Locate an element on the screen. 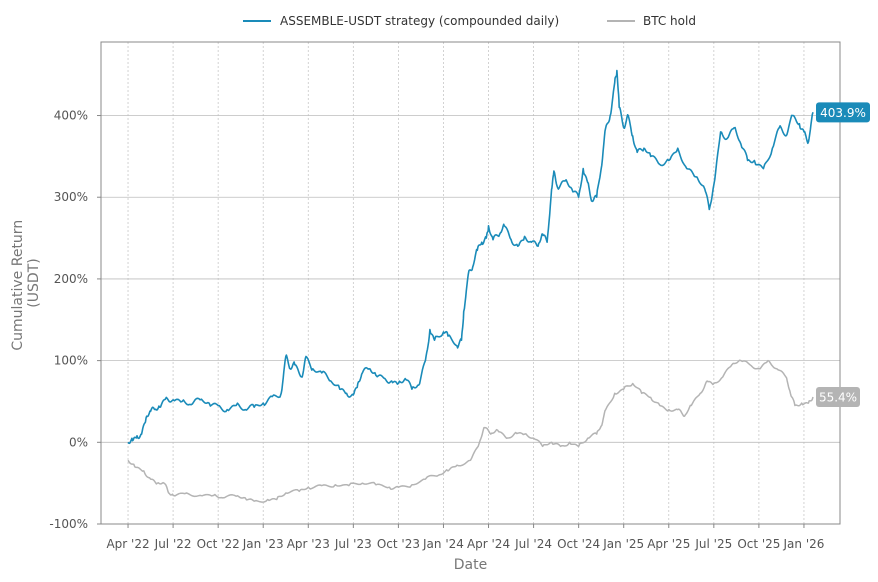 The height and width of the screenshot is (582, 878). y-tick-label: 400% is located at coordinates (71, 116).